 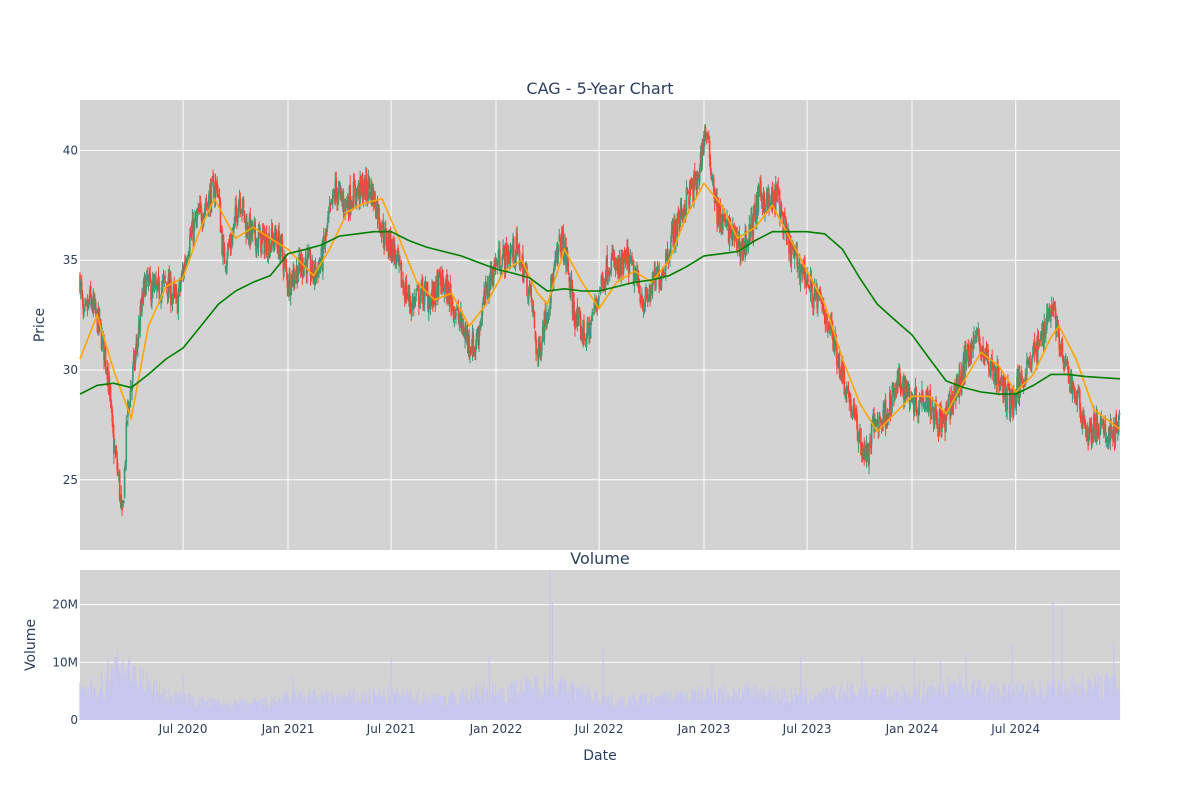 What do you see at coordinates (496, 729) in the screenshot?
I see `x-tick-label: Jan 2022` at bounding box center [496, 729].